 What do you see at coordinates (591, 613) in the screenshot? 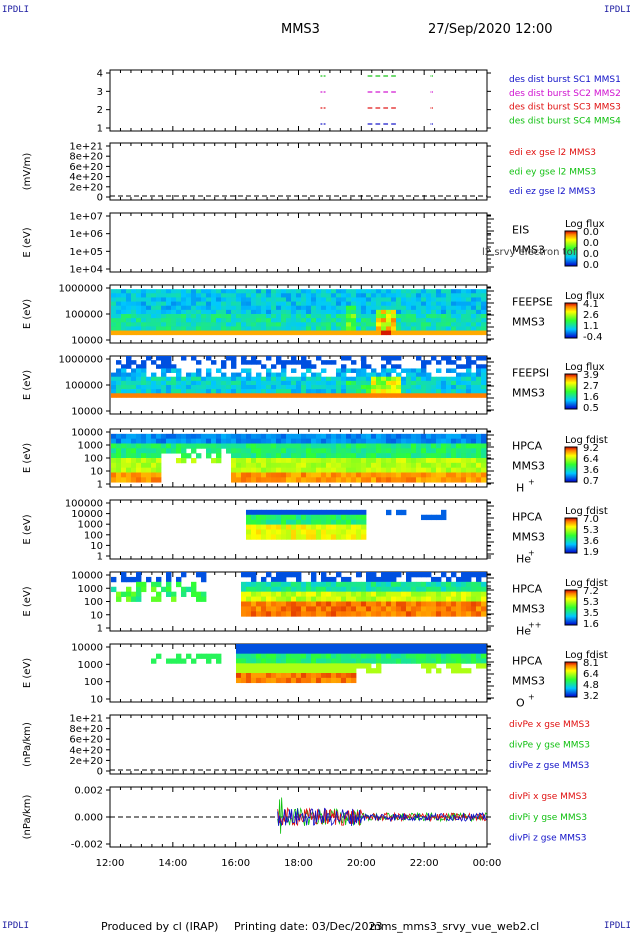
I see `hpca_hepp-cbar-tick-2: 3.5` at bounding box center [591, 613].